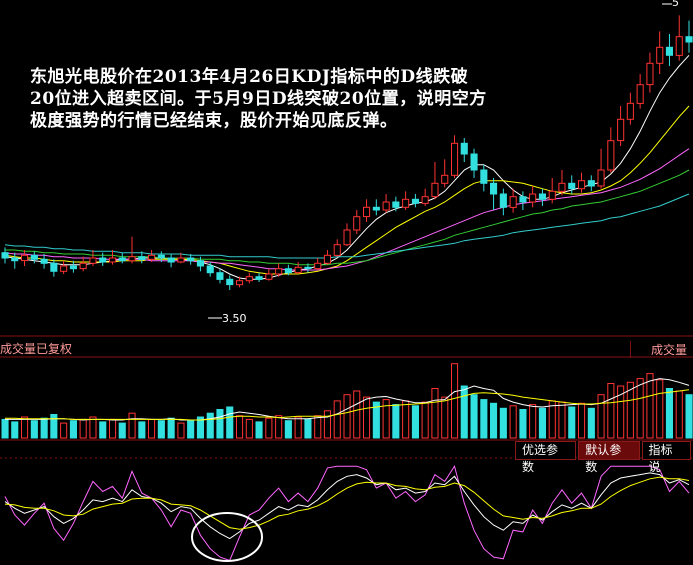  I want to click on volume-moving-averages, so click(347, 399).